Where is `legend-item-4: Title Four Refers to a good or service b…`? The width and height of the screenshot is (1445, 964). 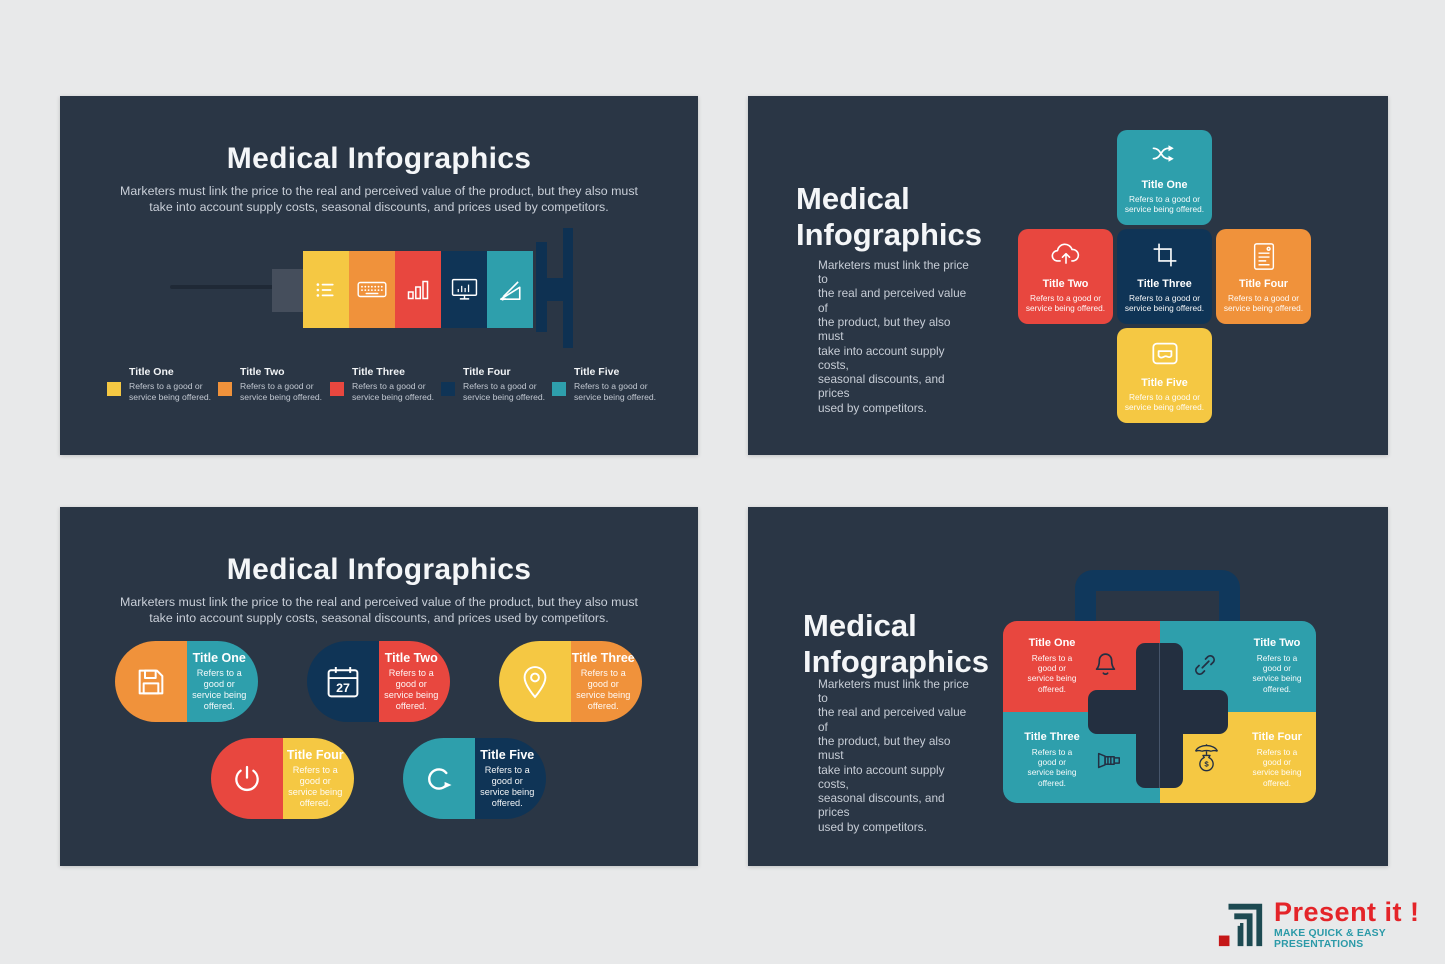 legend-item-4: Title Four Refers to a good or service b… is located at coordinates (495, 384).